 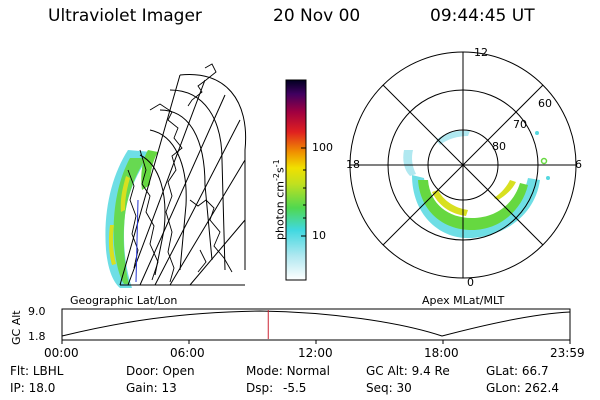 What do you see at coordinates (260, 388) in the screenshot?
I see `status-dsp-key: Dsp:` at bounding box center [260, 388].